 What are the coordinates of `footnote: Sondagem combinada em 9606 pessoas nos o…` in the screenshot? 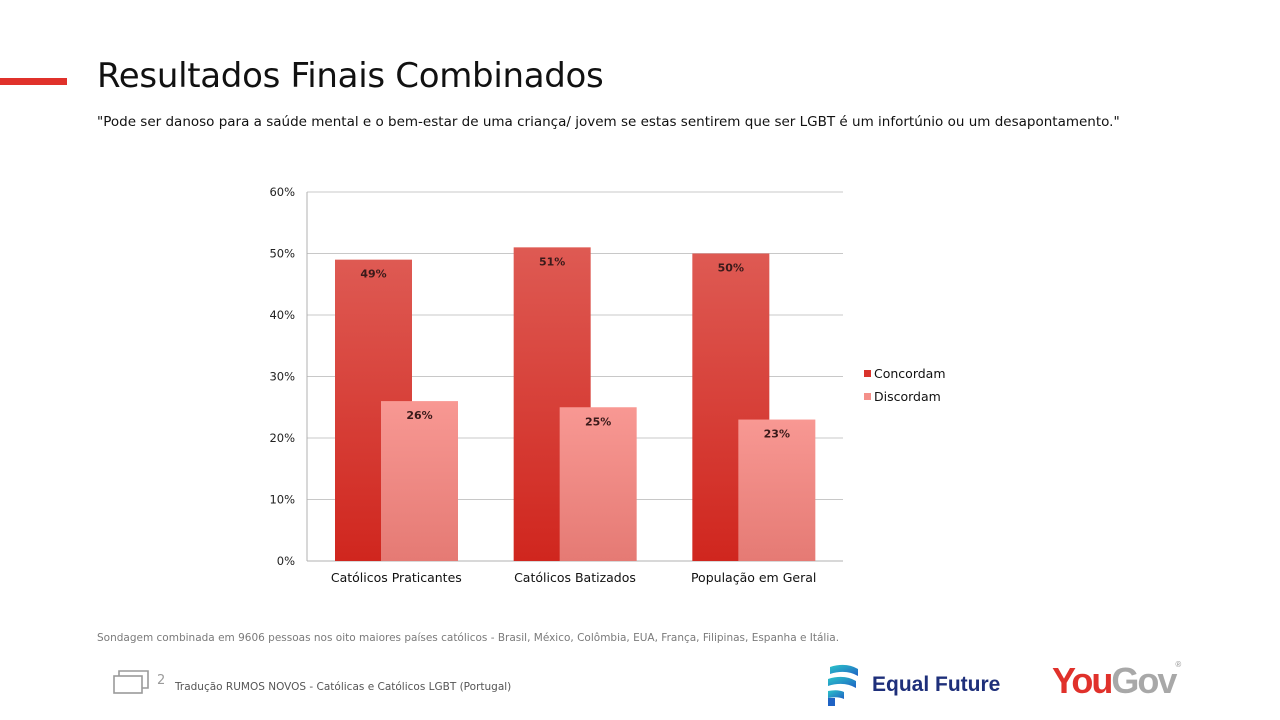 It's located at (468, 638).